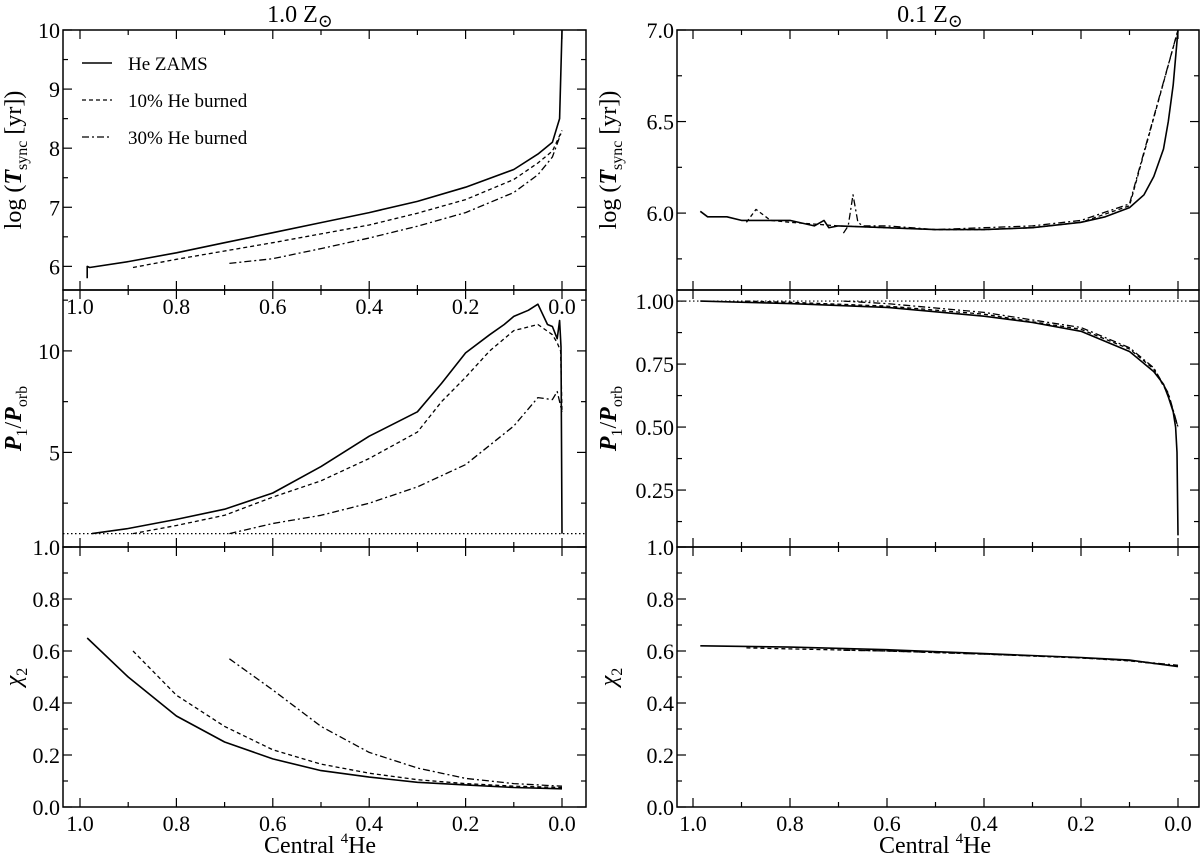 This screenshot has height=857, width=1200. What do you see at coordinates (661, 213) in the screenshot?
I see `y-tick-label: 6.0` at bounding box center [661, 213].